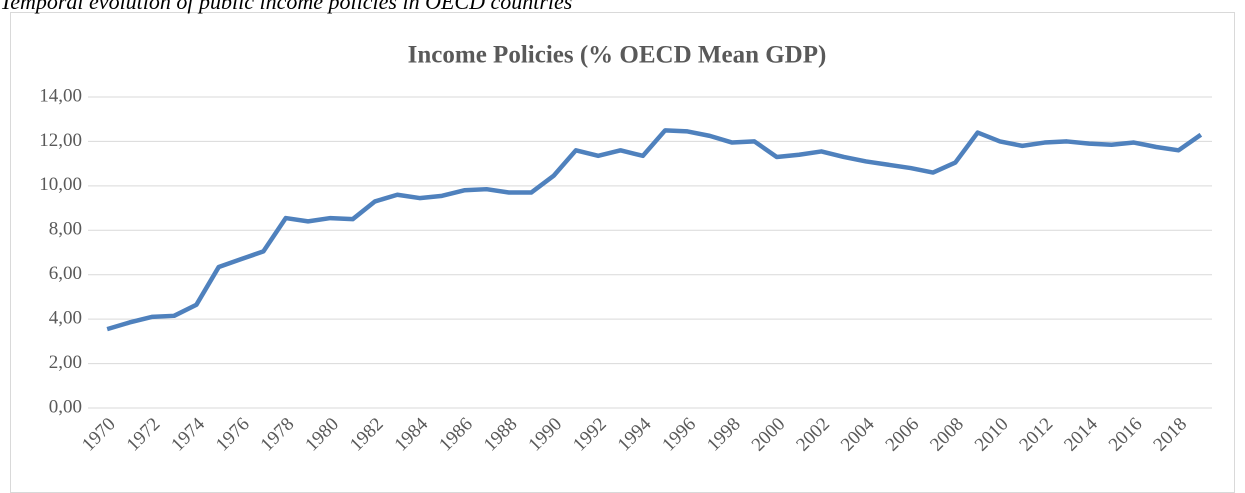 The width and height of the screenshot is (1245, 493). I want to click on y-tick-label: 10,00, so click(60, 184).